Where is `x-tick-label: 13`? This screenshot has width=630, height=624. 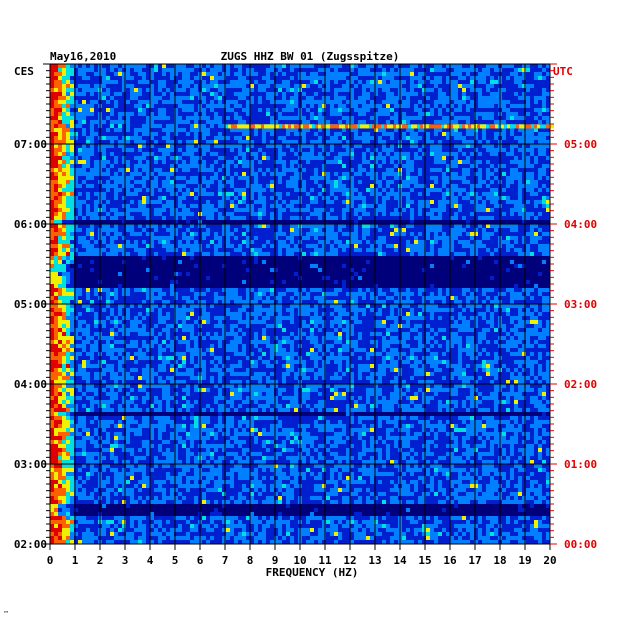
x-tick-label: 13 is located at coordinates (374, 560).